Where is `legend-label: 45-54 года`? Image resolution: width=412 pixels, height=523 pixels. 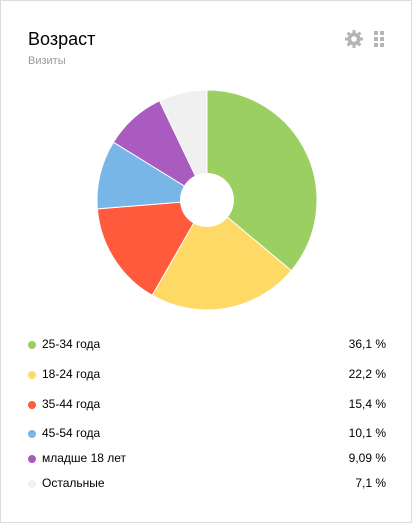 legend-label: 45-54 года is located at coordinates (71, 433).